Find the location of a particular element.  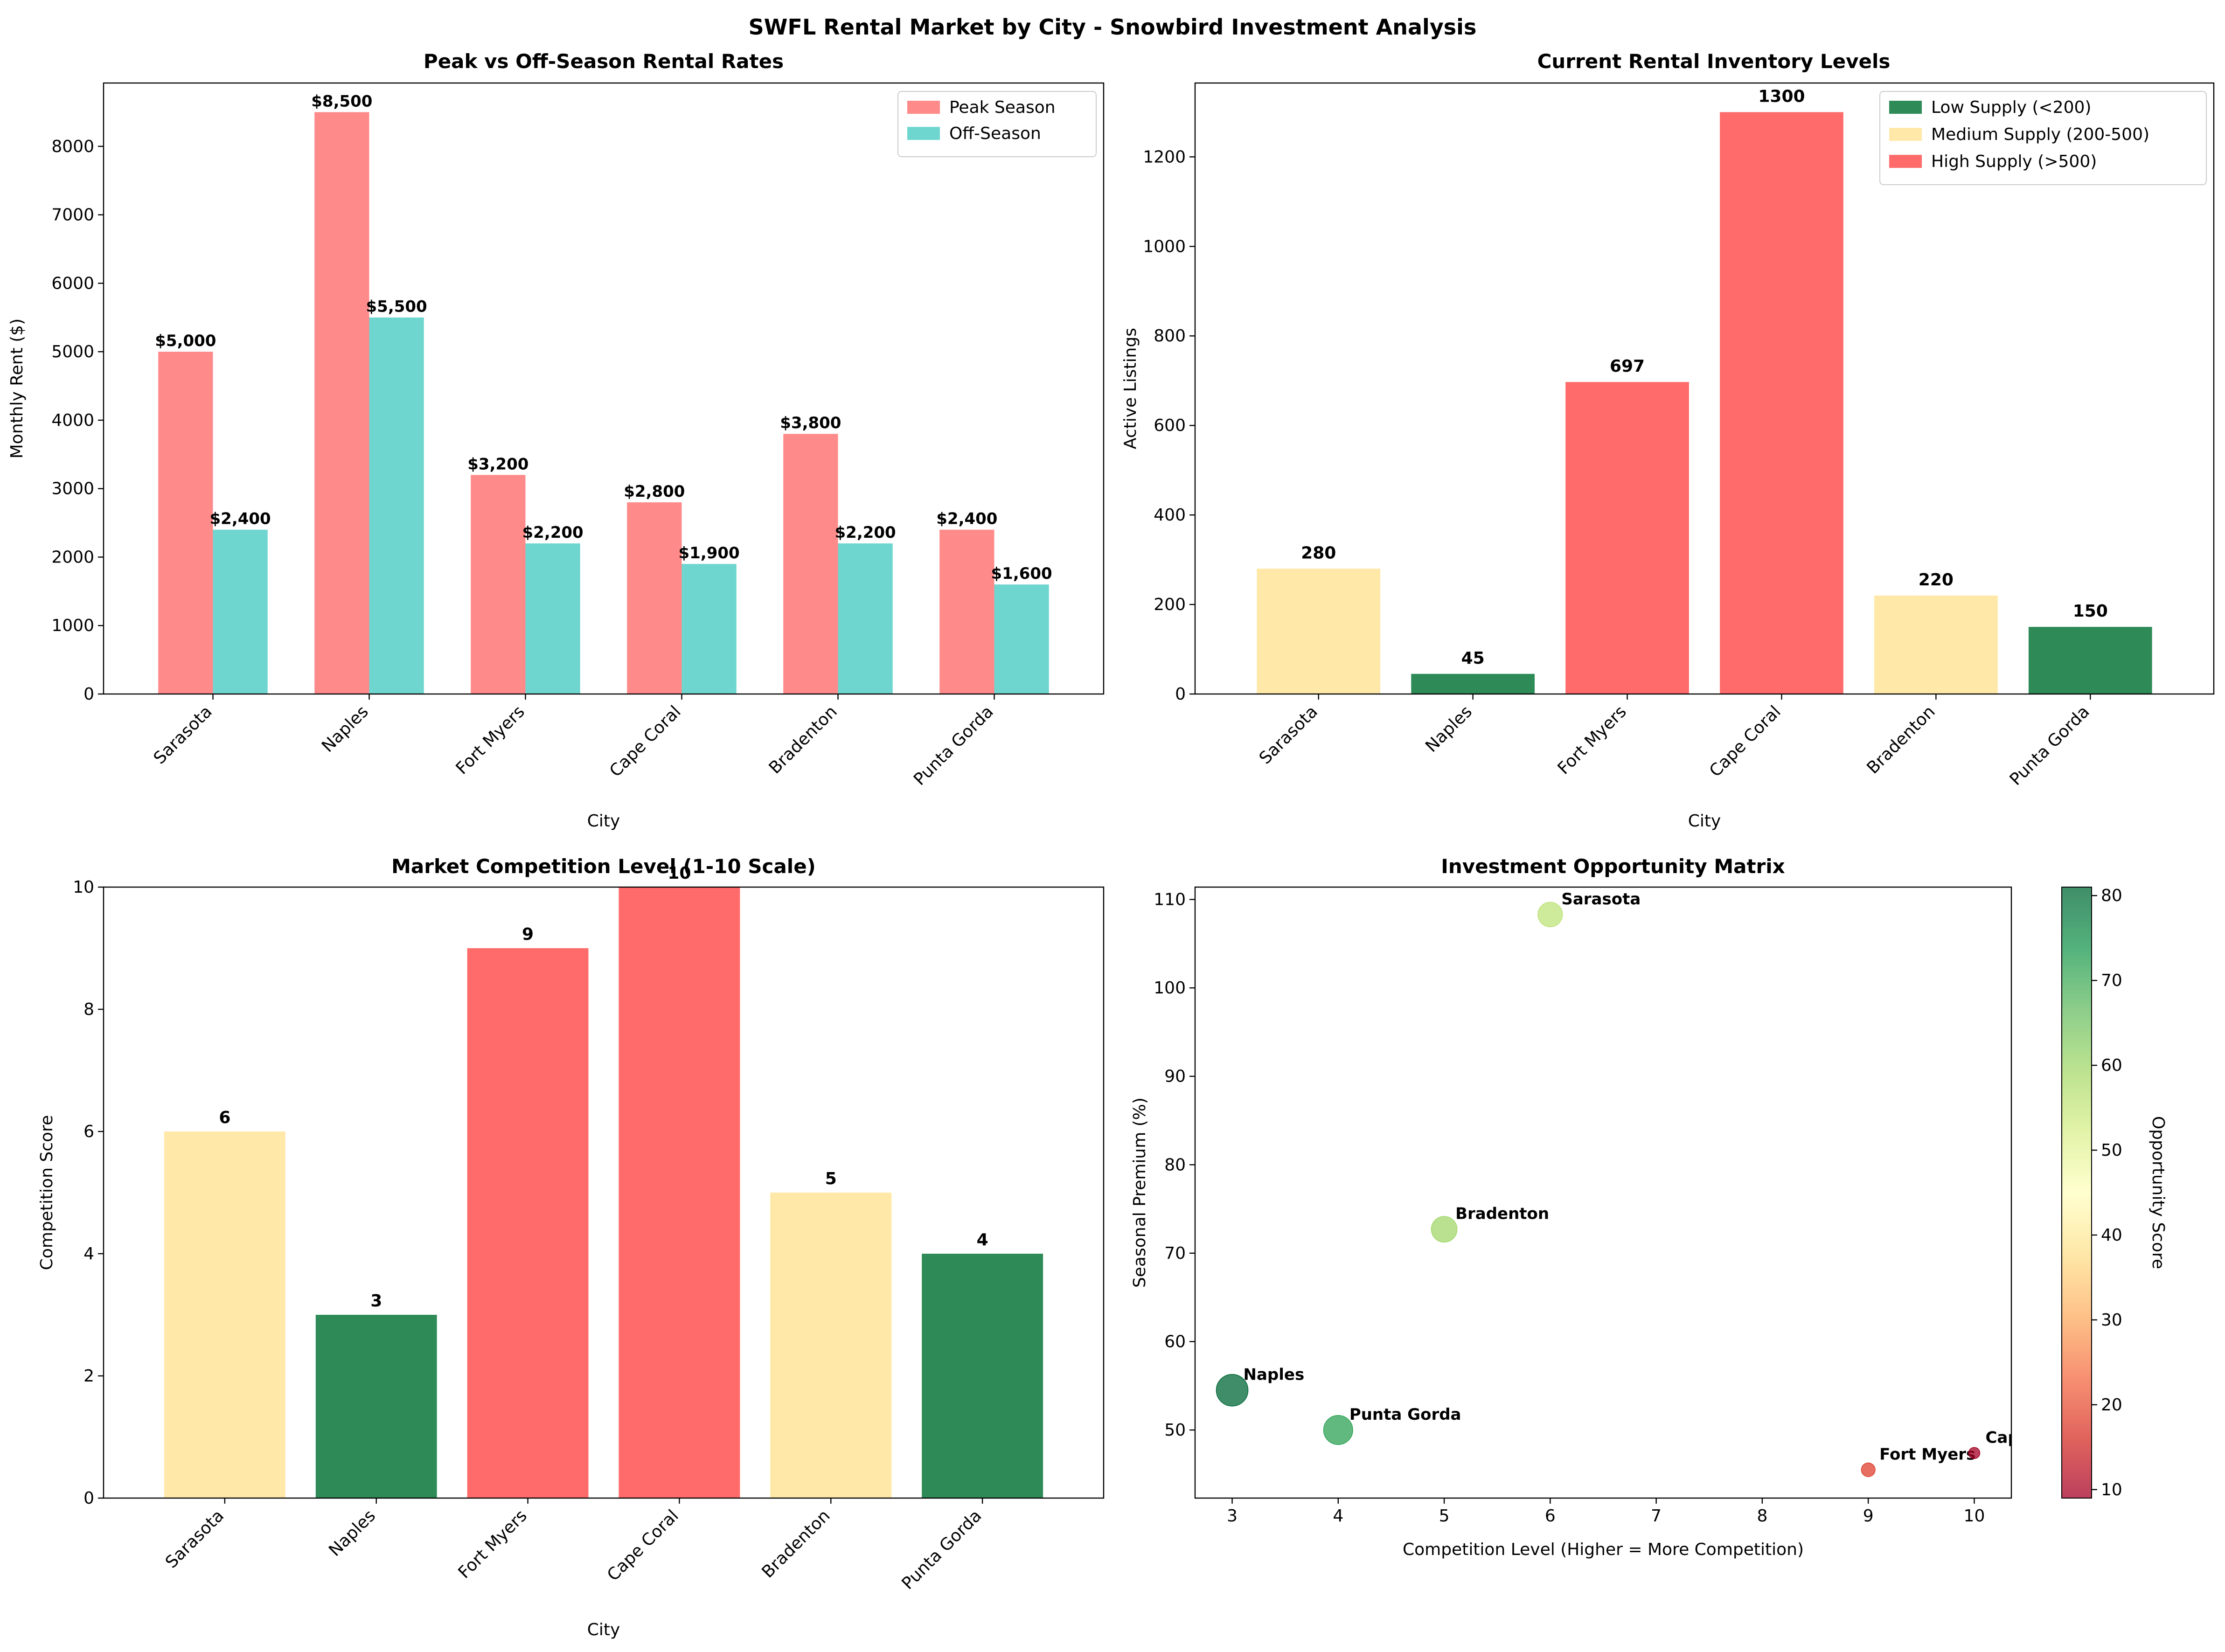

point-naples is located at coordinates (1232, 1391).